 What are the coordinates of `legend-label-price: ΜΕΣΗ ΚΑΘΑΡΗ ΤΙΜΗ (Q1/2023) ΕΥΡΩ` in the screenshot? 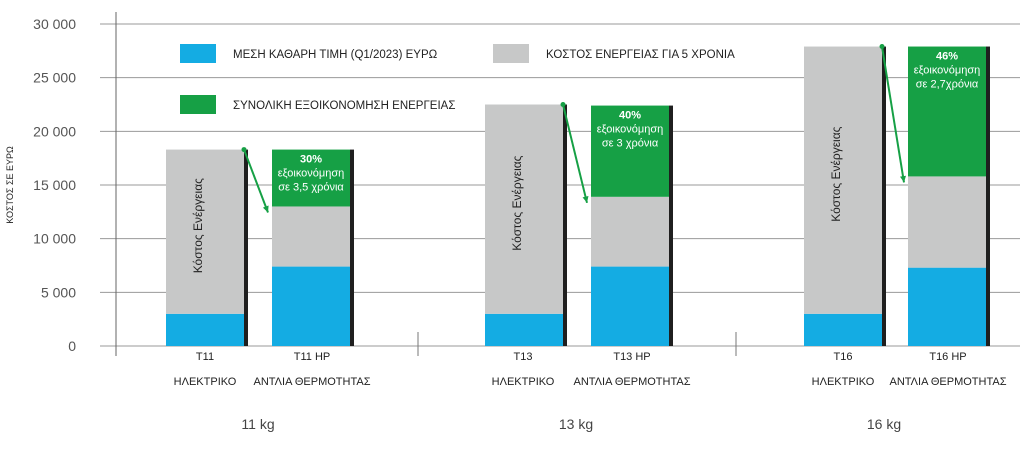 It's located at (335, 55).